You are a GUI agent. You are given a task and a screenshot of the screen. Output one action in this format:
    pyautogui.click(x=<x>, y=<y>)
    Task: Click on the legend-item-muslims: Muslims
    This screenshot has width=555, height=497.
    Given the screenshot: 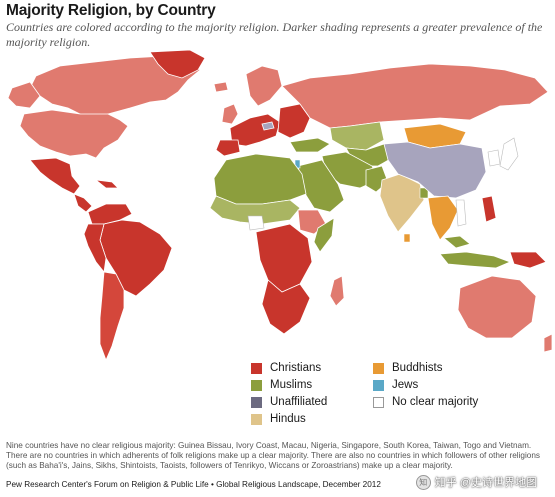 What is the action you would take?
    pyautogui.click(x=281, y=385)
    